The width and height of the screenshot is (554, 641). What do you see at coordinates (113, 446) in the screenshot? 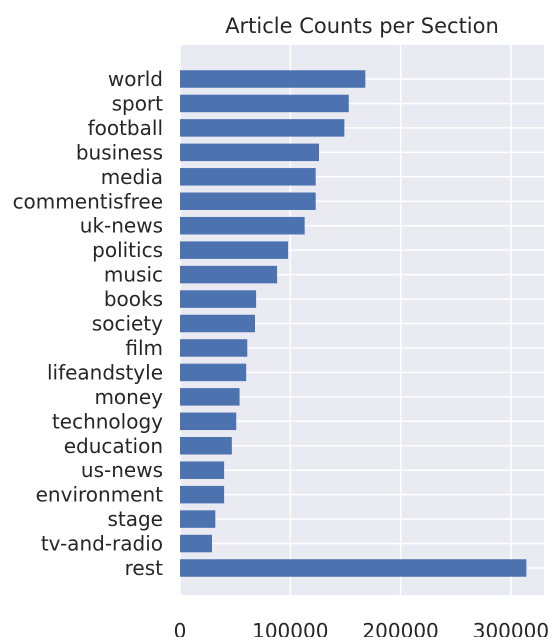
I see `category-label-education: education` at bounding box center [113, 446].